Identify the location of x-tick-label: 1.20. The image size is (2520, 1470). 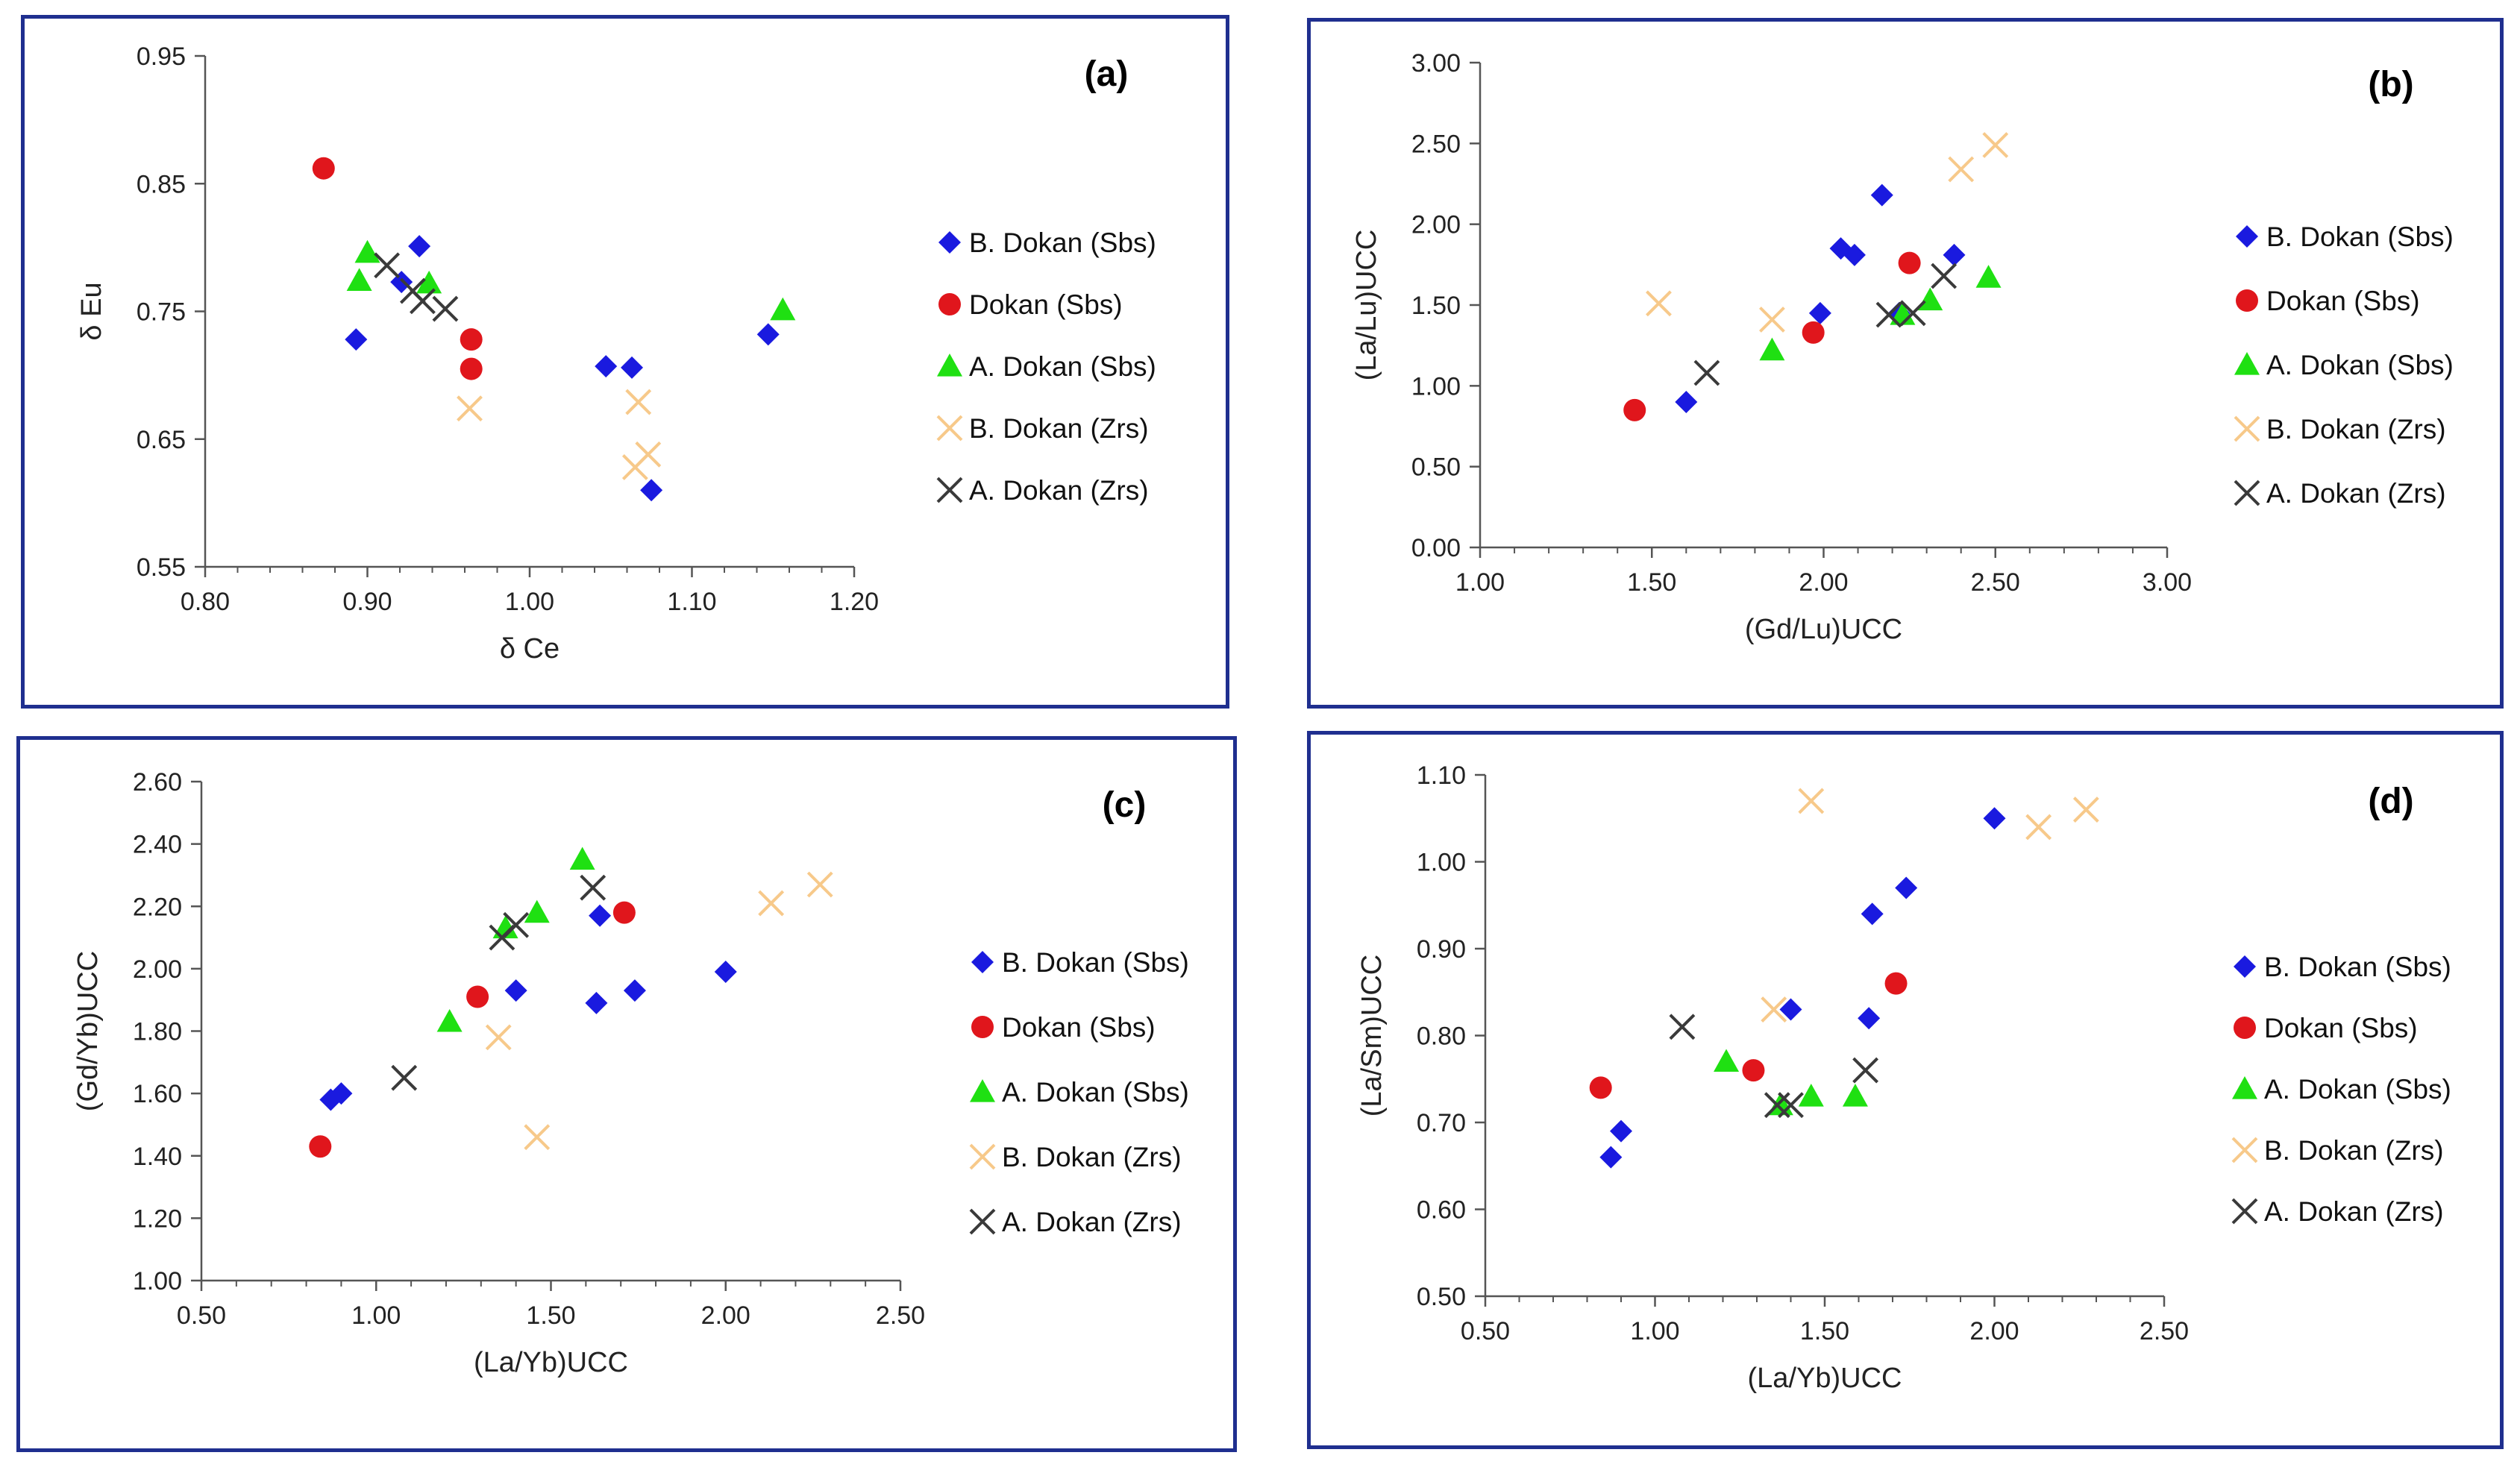
(854, 602).